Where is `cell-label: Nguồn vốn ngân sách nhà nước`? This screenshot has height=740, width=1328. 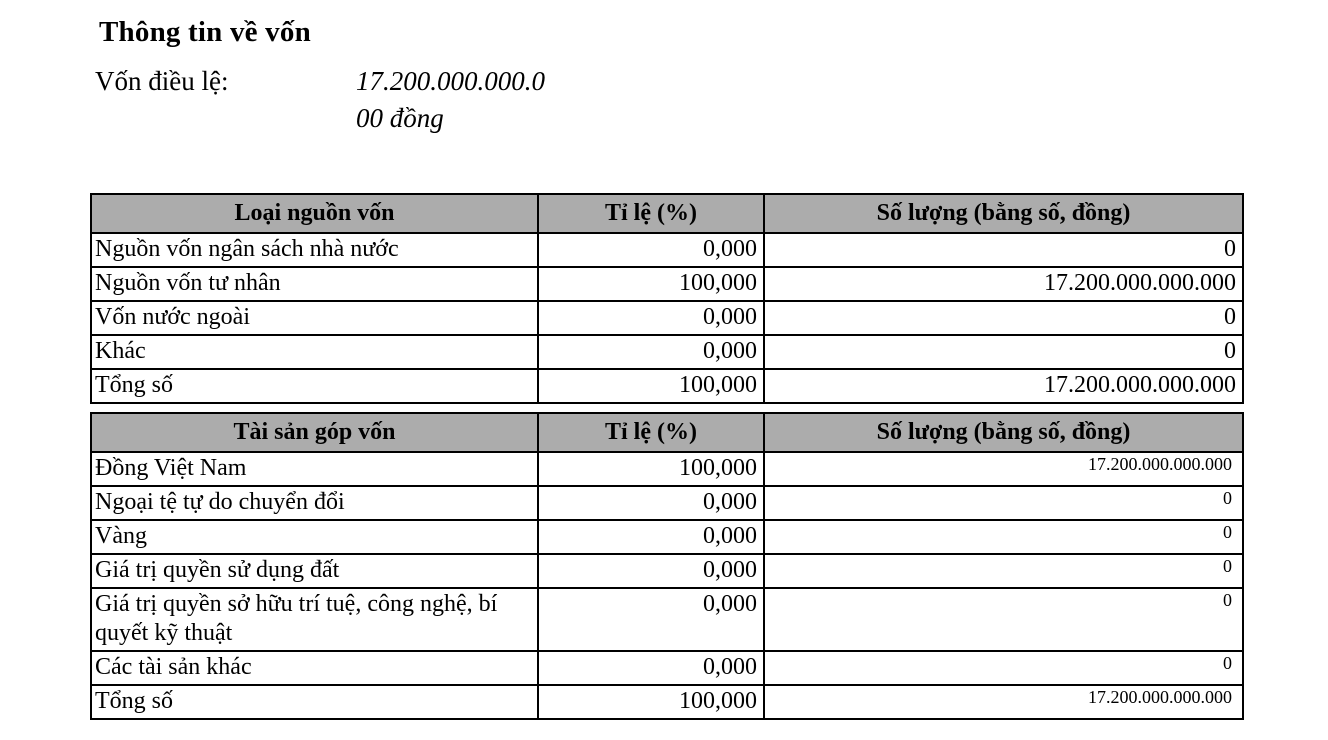
cell-label: Nguồn vốn ngân sách nhà nước is located at coordinates (314, 250).